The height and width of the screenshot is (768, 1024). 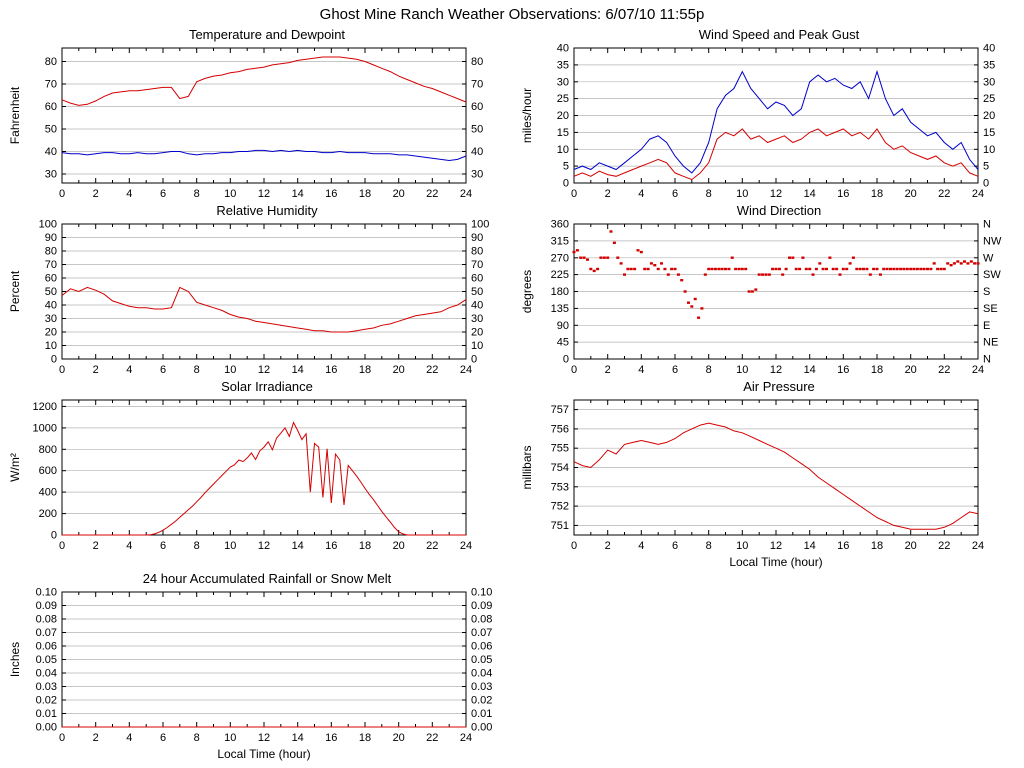 I want to click on svg-text: SE, so click(x=990, y=309).